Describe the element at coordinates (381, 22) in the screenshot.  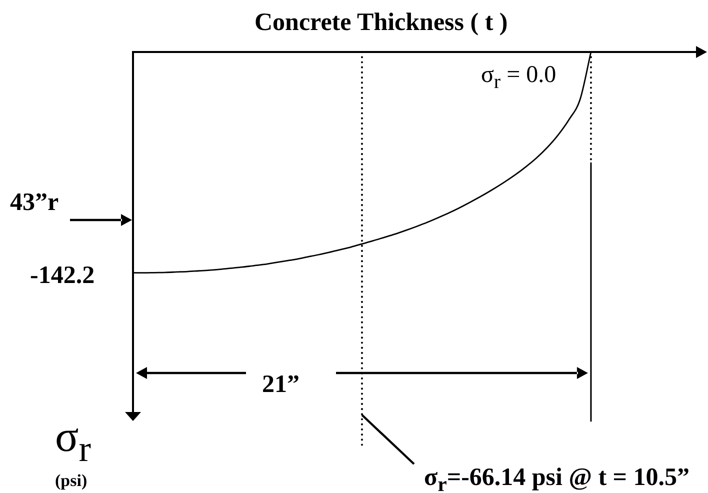
I see `x-axis-title: Concrete Thickness ( t )` at that location.